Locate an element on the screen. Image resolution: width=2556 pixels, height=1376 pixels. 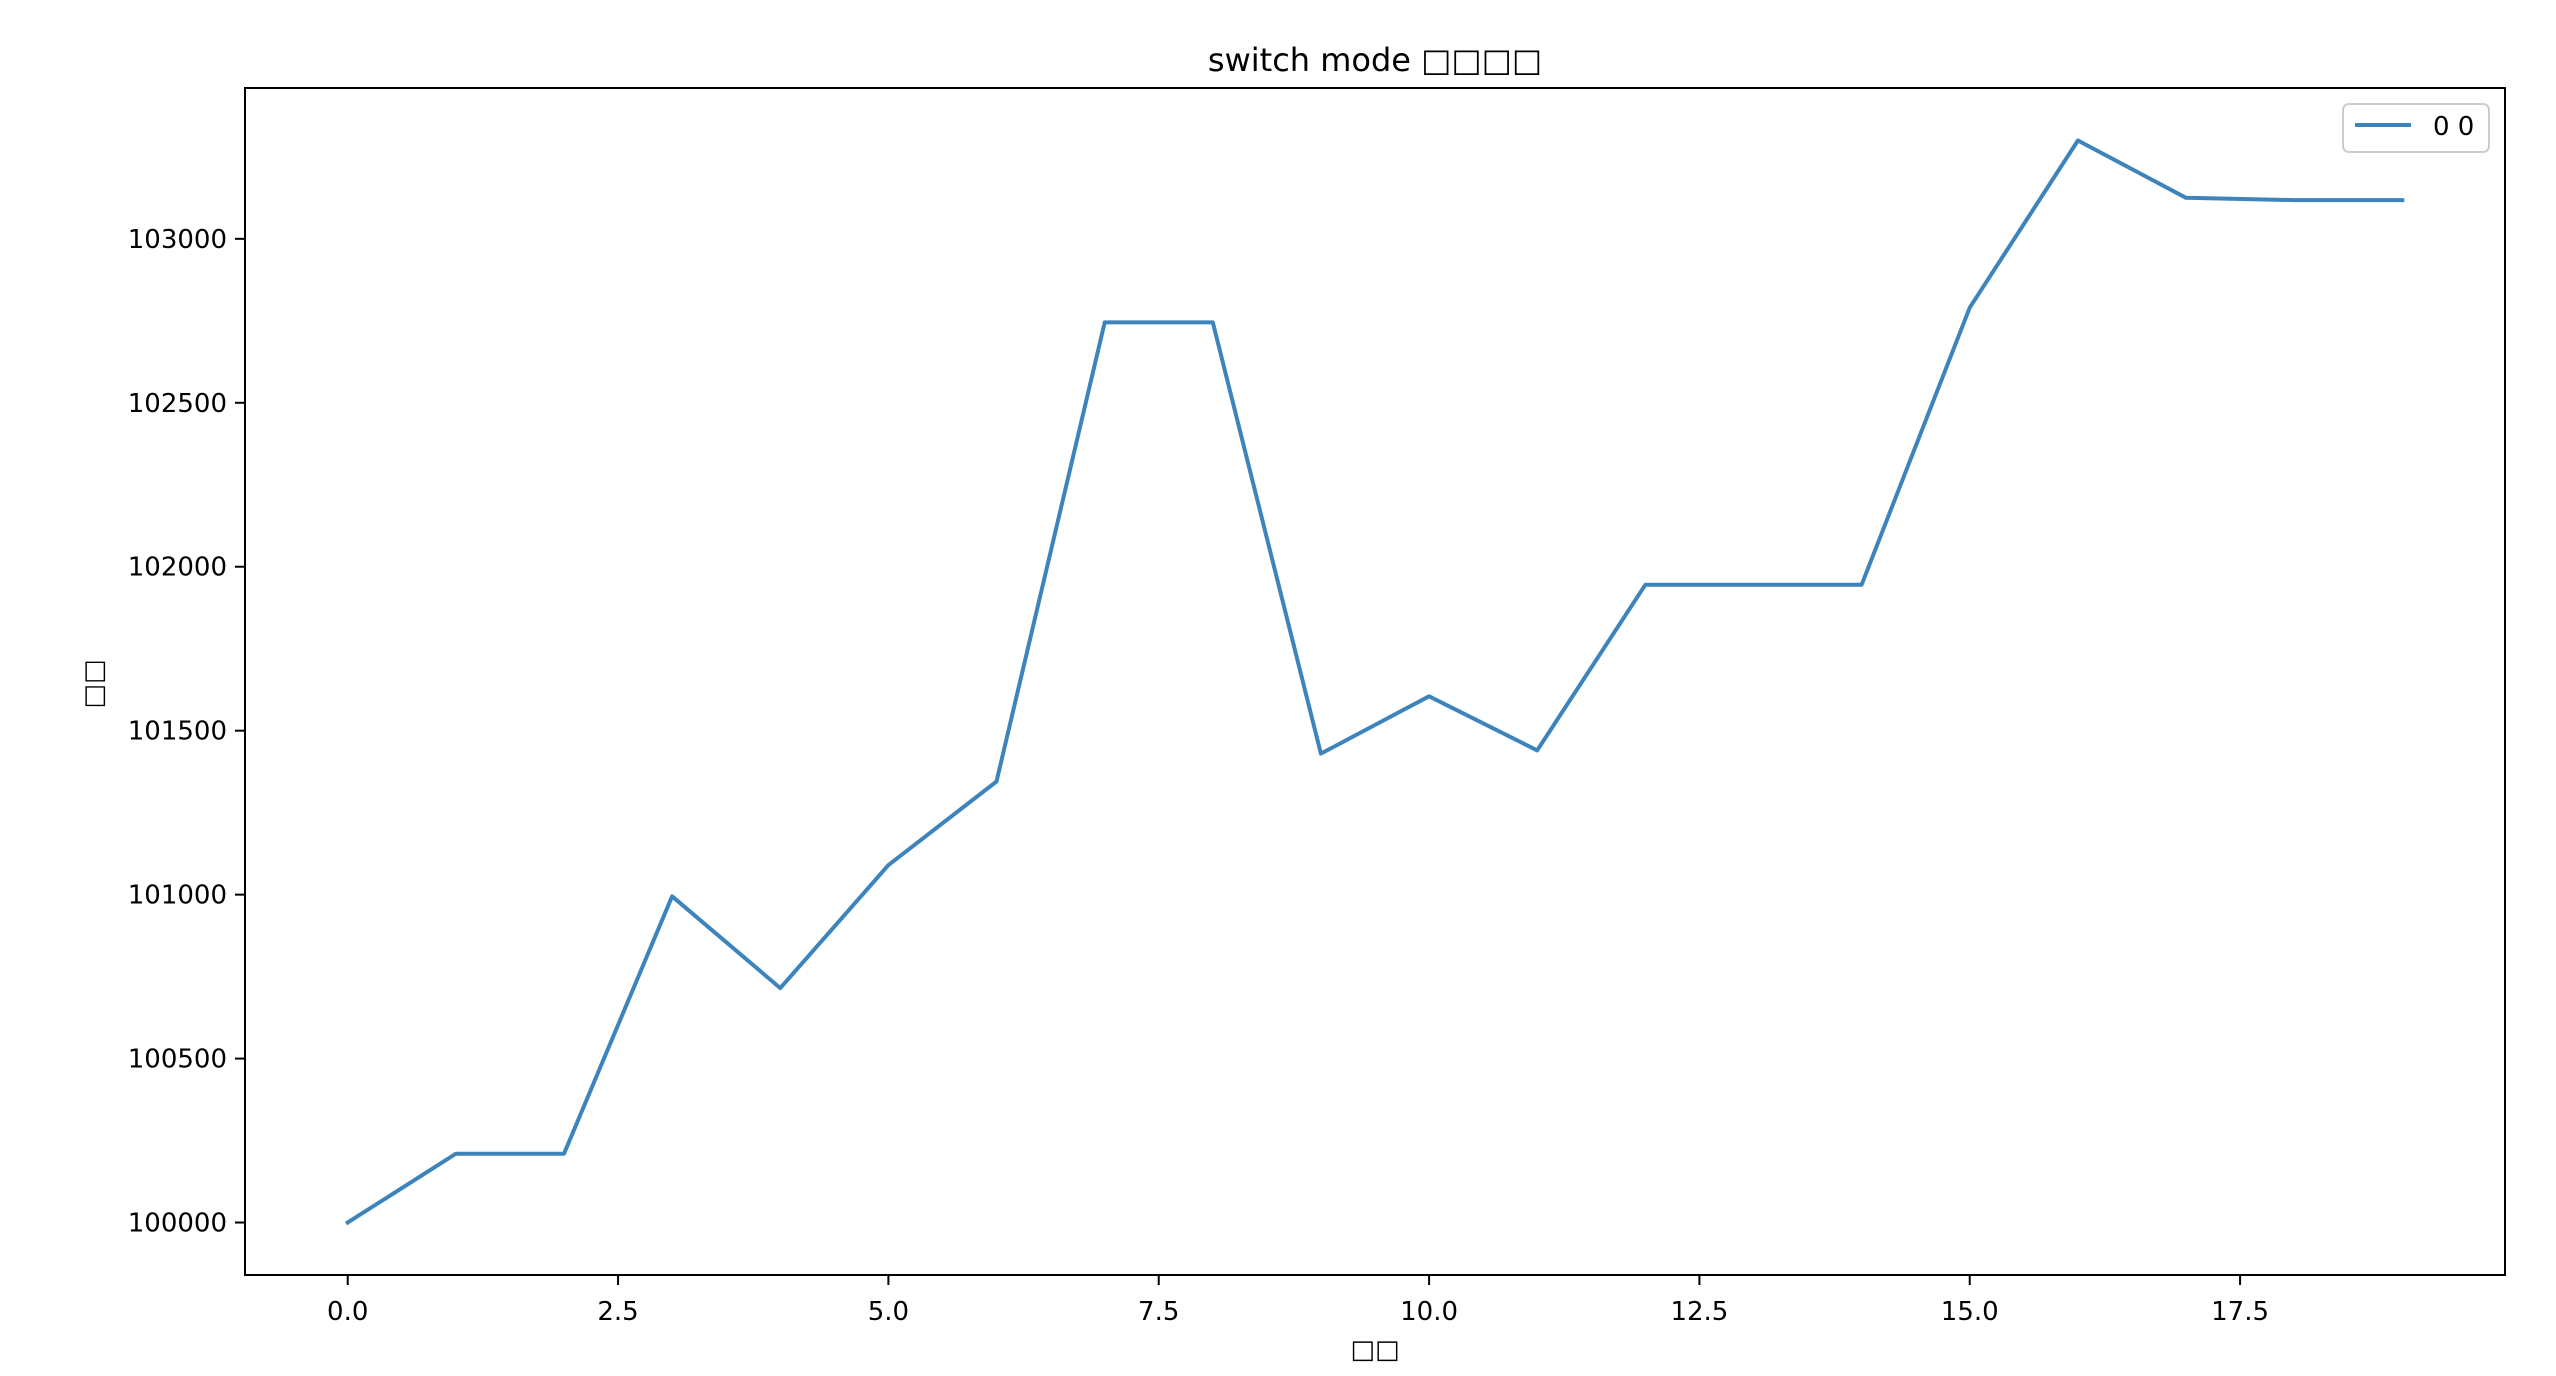
y-axis-label: □□ is located at coordinates (94, 683).